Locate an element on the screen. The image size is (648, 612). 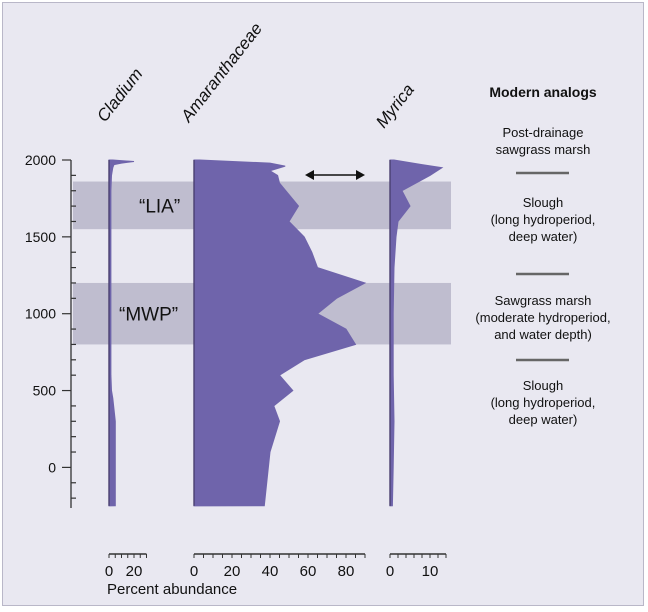
analog-zone-1-line: Slough is located at coordinates (543, 202).